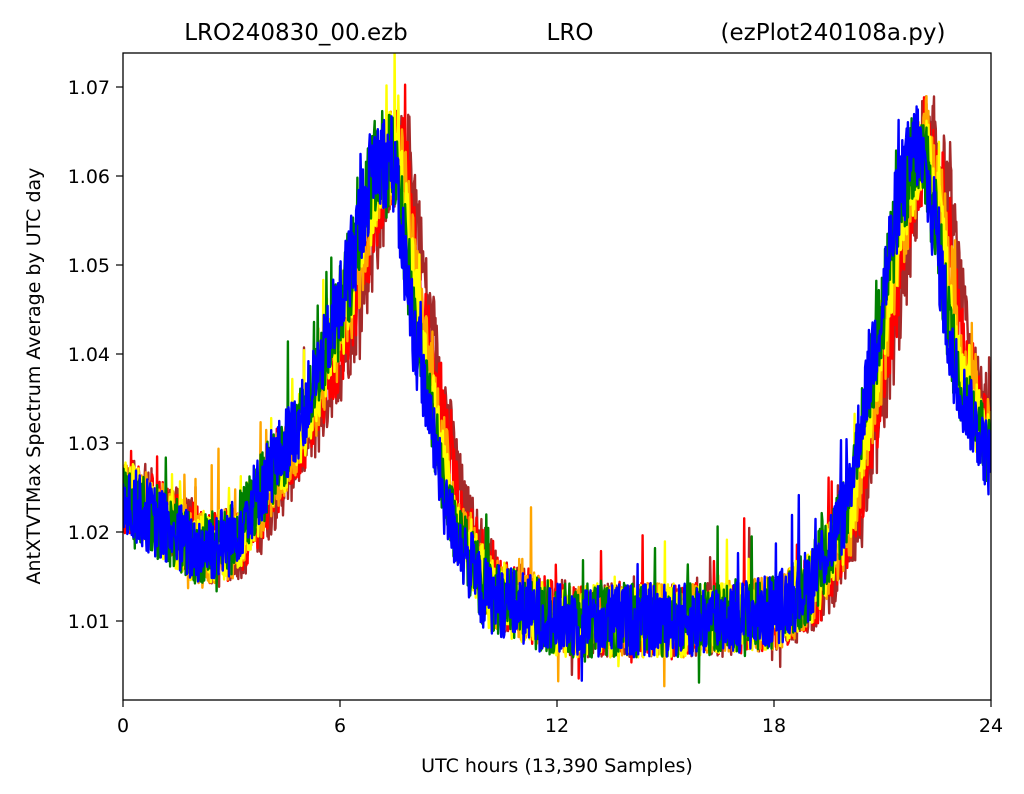 The height and width of the screenshot is (794, 1024). What do you see at coordinates (557, 726) in the screenshot?
I see `x-tick-label: 12` at bounding box center [557, 726].